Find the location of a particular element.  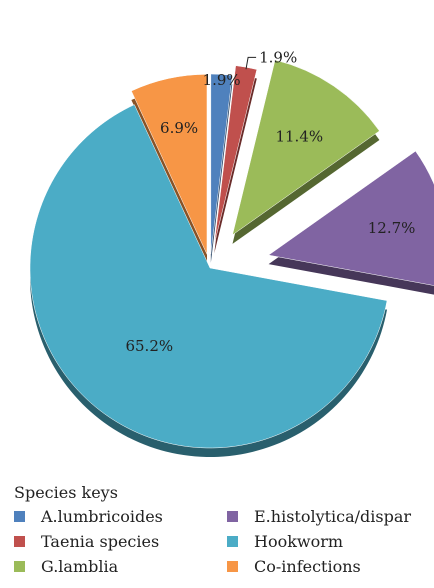

pie-slice-e-histolytica-dispar is located at coordinates (350, 218).